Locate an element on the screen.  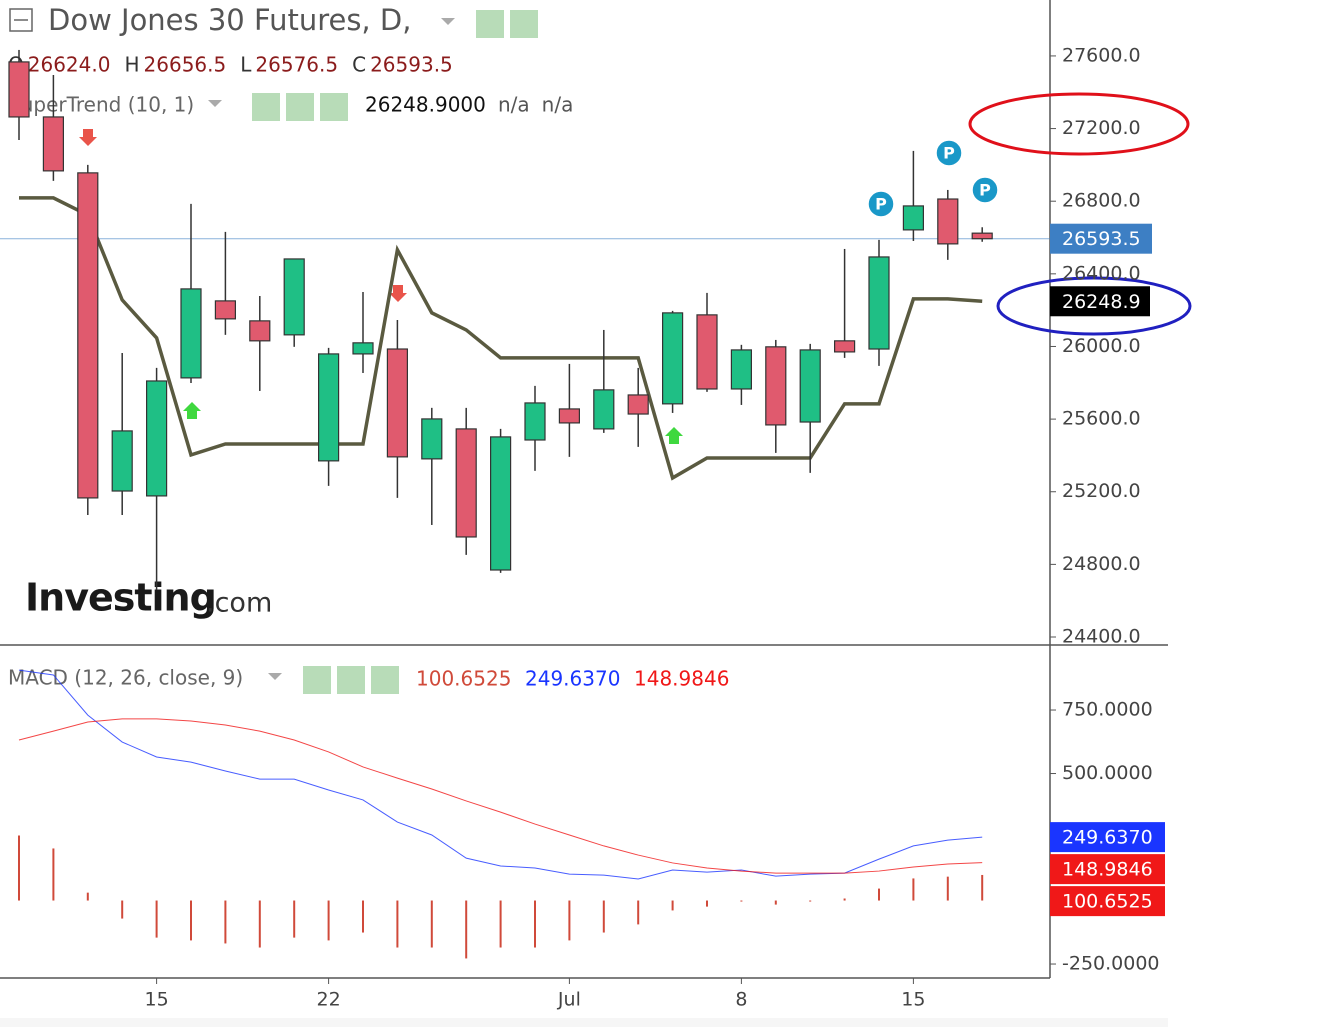
price-badge-label: 249.6370 is located at coordinates (1107, 838).